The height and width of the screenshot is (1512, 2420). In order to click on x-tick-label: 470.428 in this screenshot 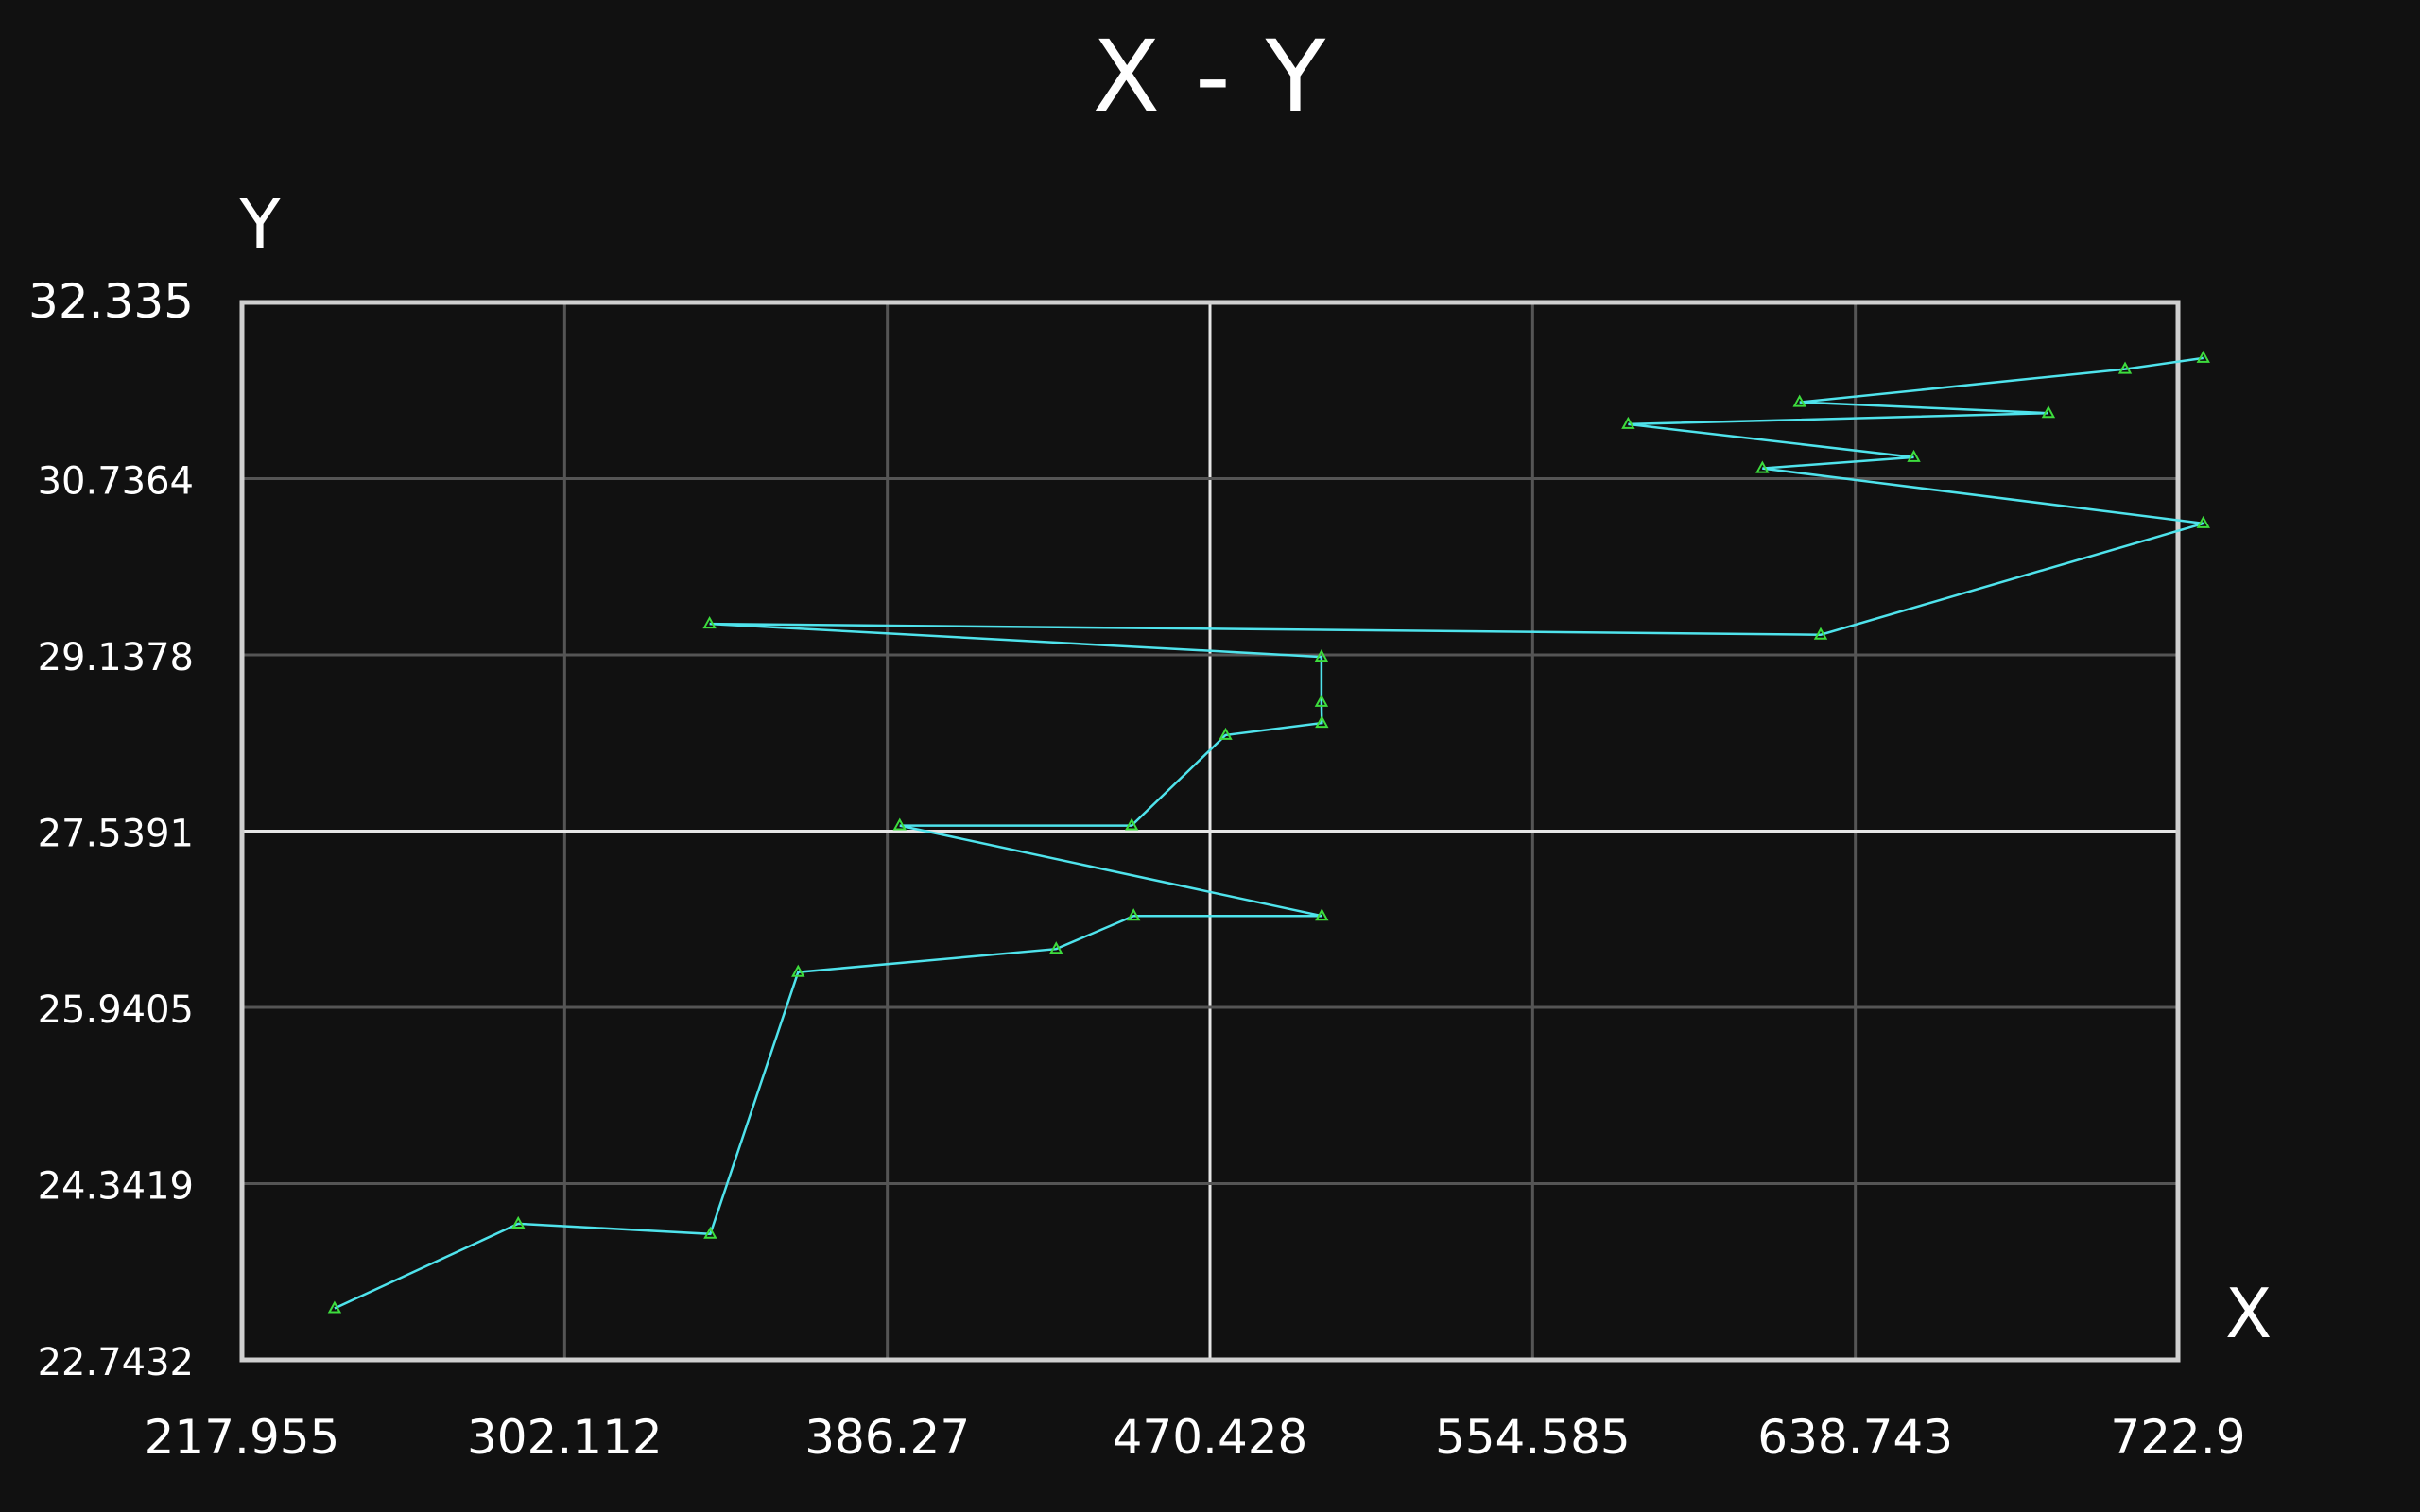, I will do `click(1210, 1437)`.